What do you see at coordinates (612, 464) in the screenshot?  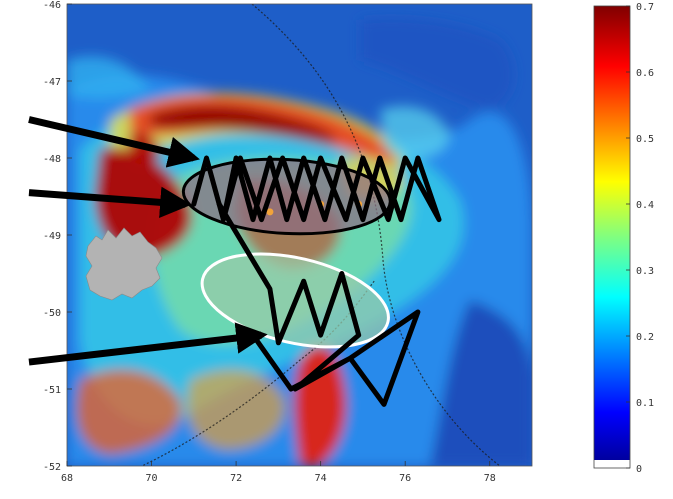 I see `colorbar-no-data-swatch` at bounding box center [612, 464].